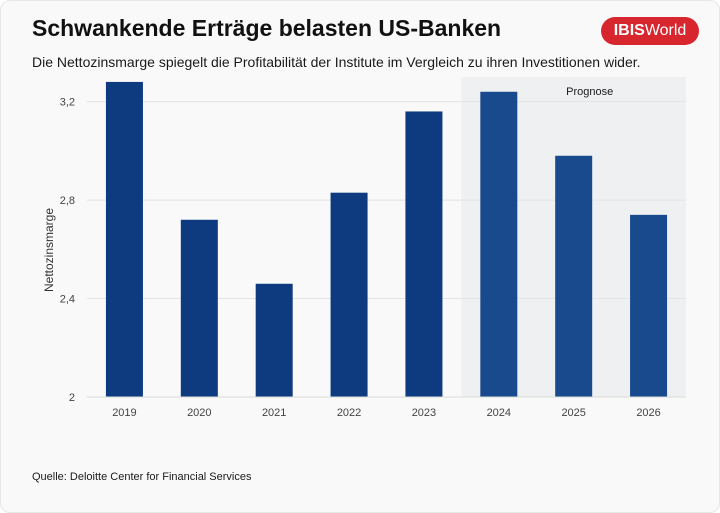 The height and width of the screenshot is (513, 720). What do you see at coordinates (67, 300) in the screenshot?
I see `y-tick-label: 2,4` at bounding box center [67, 300].